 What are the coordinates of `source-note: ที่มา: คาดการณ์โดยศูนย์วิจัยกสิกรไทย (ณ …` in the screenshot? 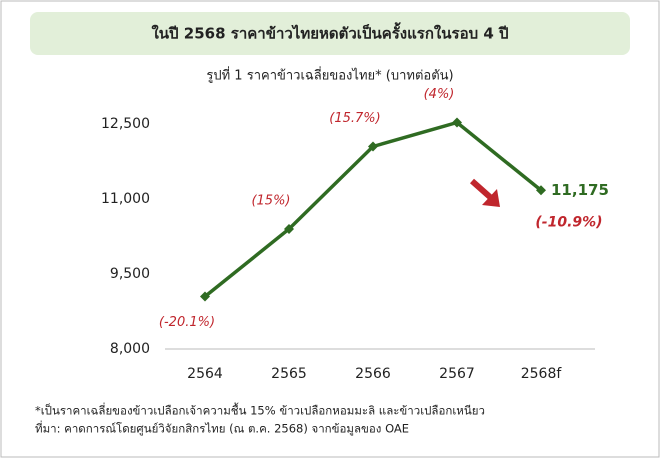 It's located at (222, 428).